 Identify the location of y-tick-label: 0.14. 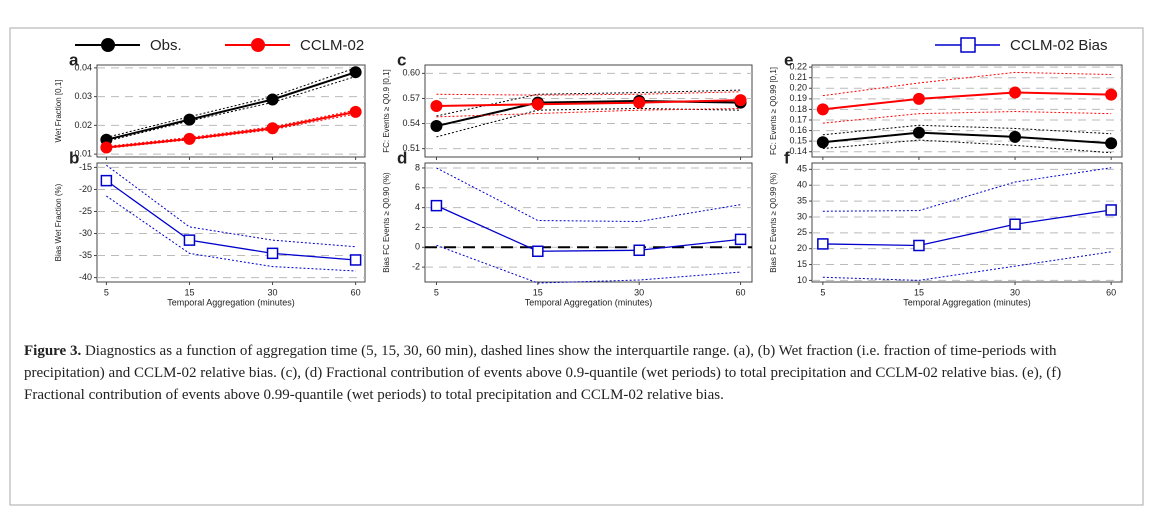
(798, 151).